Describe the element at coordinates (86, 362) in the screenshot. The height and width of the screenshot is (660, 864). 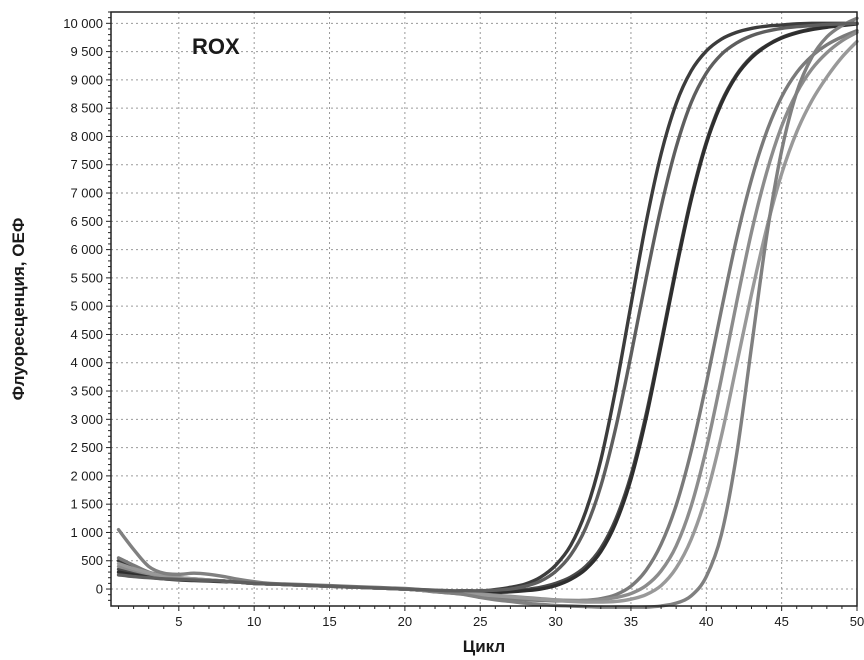
I see `y-tick-label: 4 000` at that location.